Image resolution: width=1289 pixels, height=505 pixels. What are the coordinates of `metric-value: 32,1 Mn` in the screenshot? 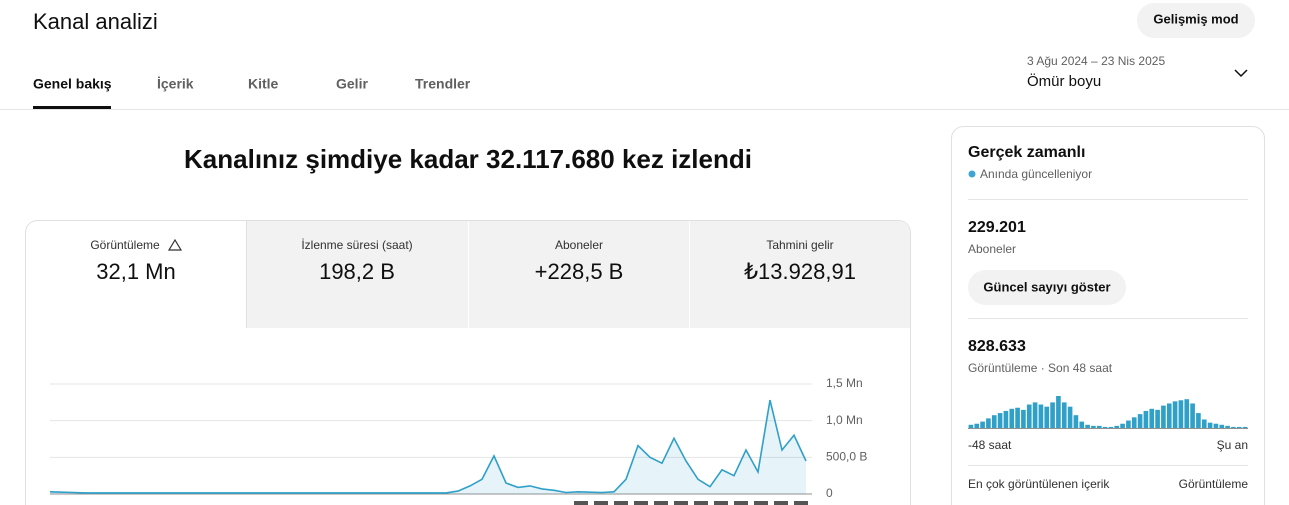 It's located at (136, 271).